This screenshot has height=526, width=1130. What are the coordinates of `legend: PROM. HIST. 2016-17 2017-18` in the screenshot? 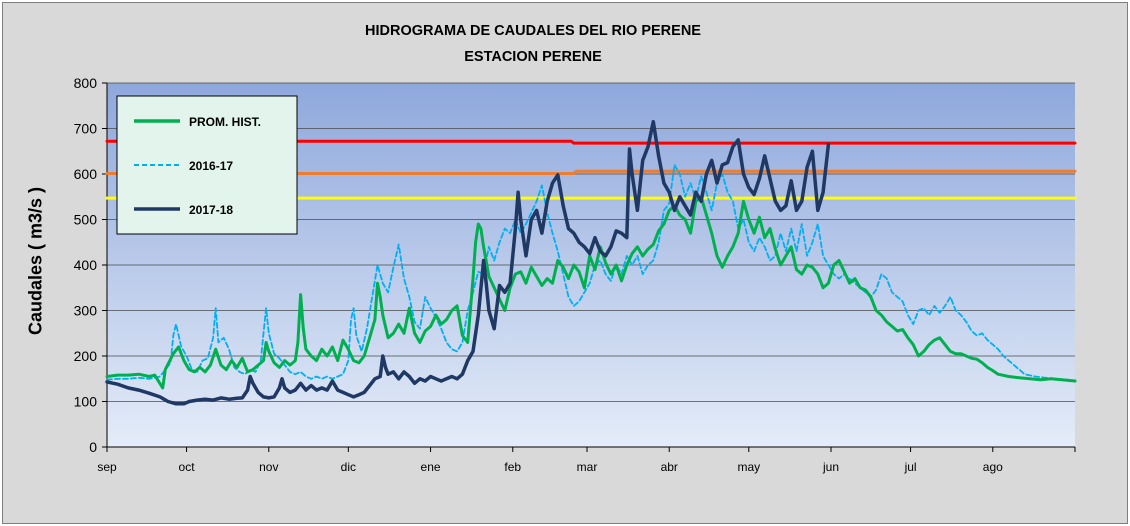 It's located at (207, 165).